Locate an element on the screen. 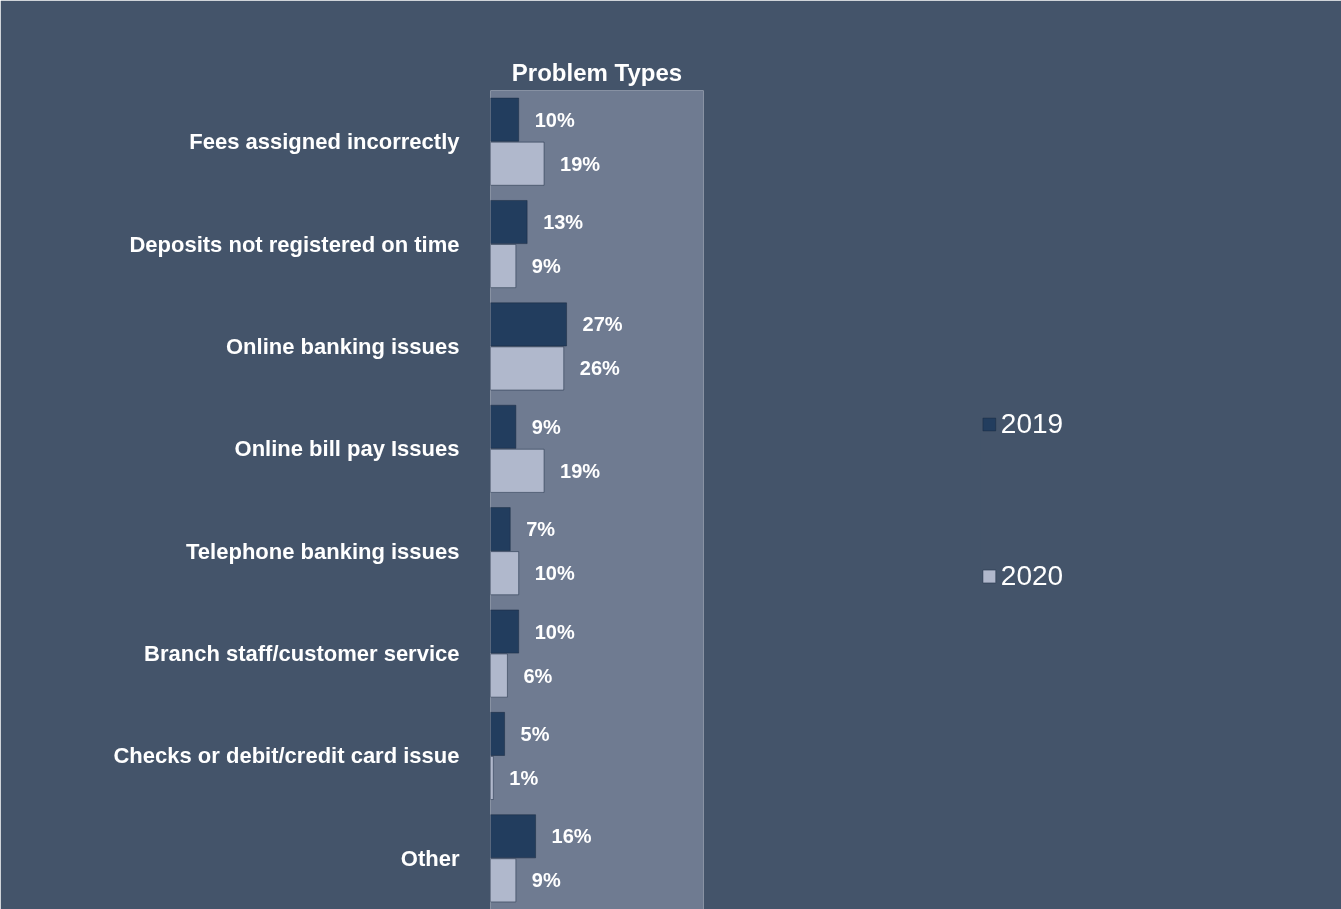 Image resolution: width=1341 pixels, height=909 pixels. y-tick-label: Telephone banking issues is located at coordinates (323, 551).